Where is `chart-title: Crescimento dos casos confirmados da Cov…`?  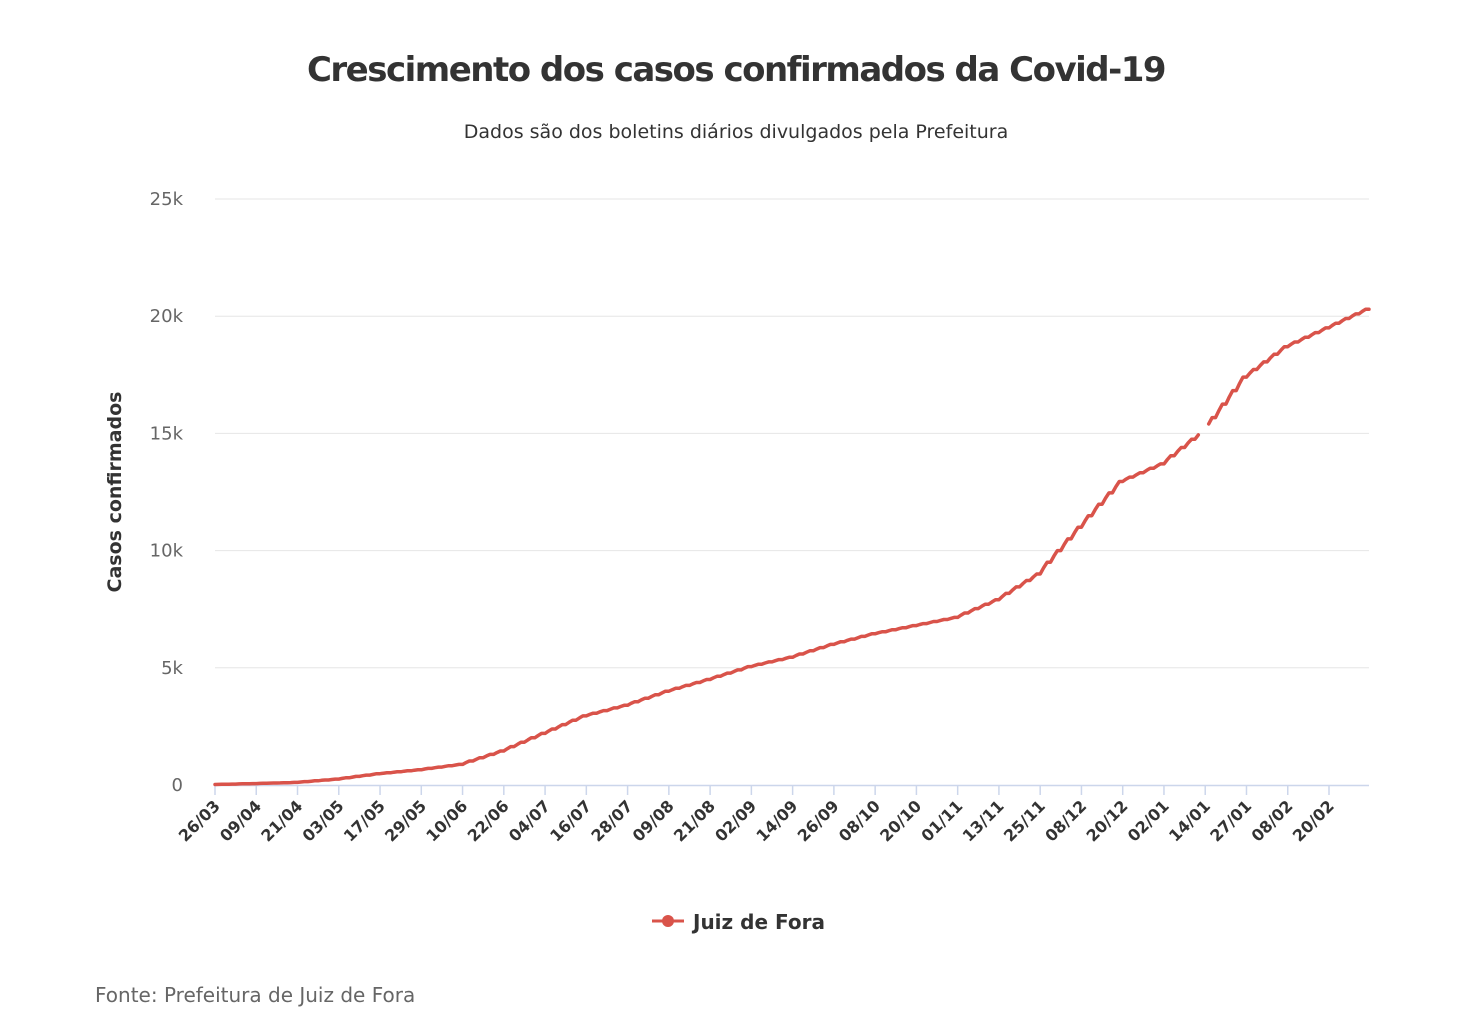 chart-title: Crescimento dos casos confirmados da Cov… is located at coordinates (736, 70).